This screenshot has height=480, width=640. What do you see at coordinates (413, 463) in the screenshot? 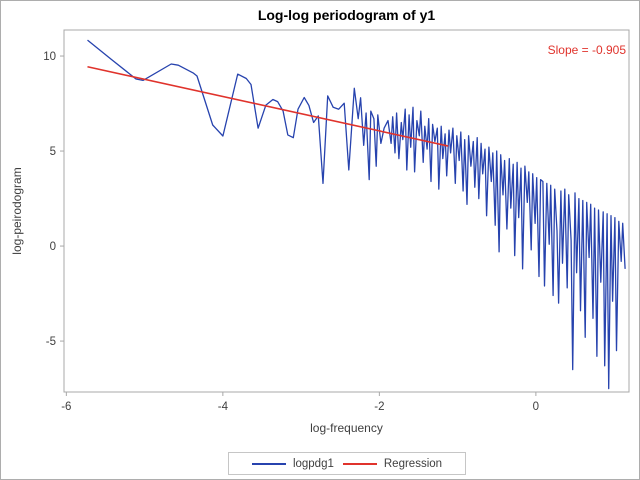
I see `legend-label: Regression` at bounding box center [413, 463].